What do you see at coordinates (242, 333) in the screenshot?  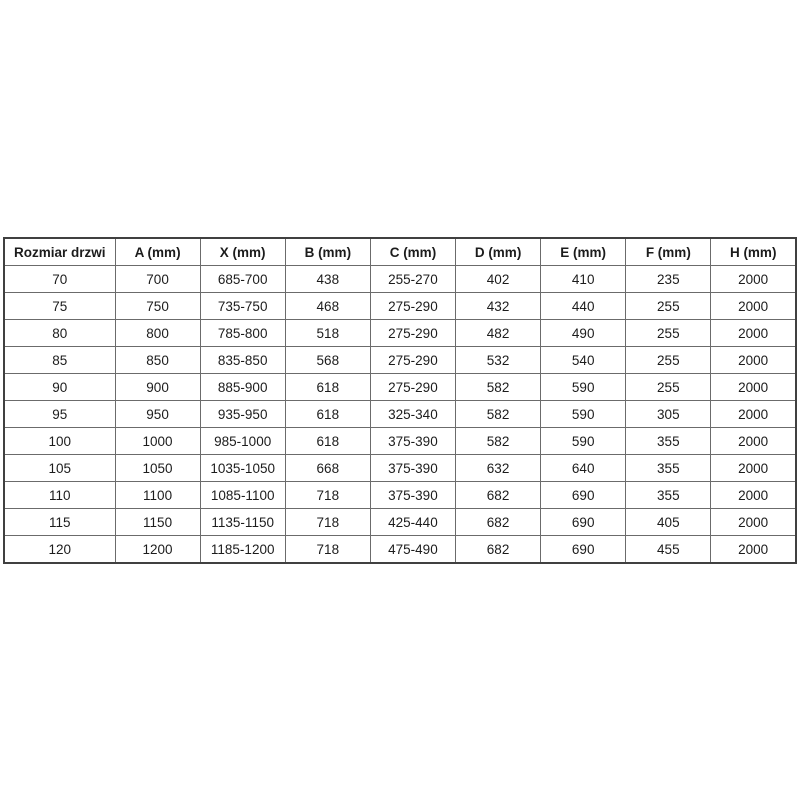 I see `table-cell: 785-800` at bounding box center [242, 333].